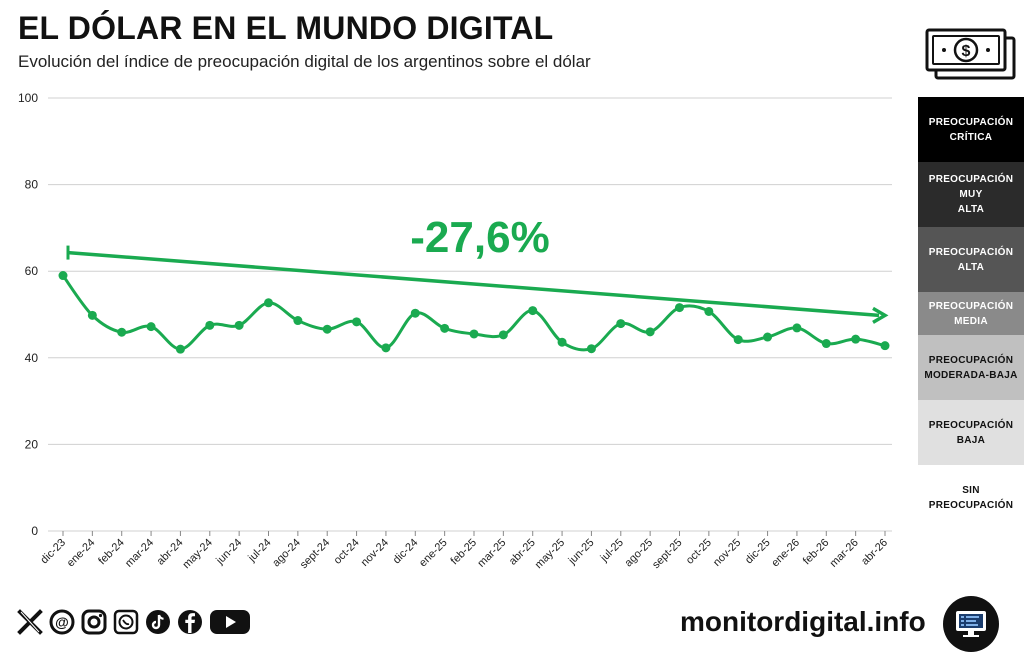  I want to click on x-tick-label: sept-24, so click(315, 554).